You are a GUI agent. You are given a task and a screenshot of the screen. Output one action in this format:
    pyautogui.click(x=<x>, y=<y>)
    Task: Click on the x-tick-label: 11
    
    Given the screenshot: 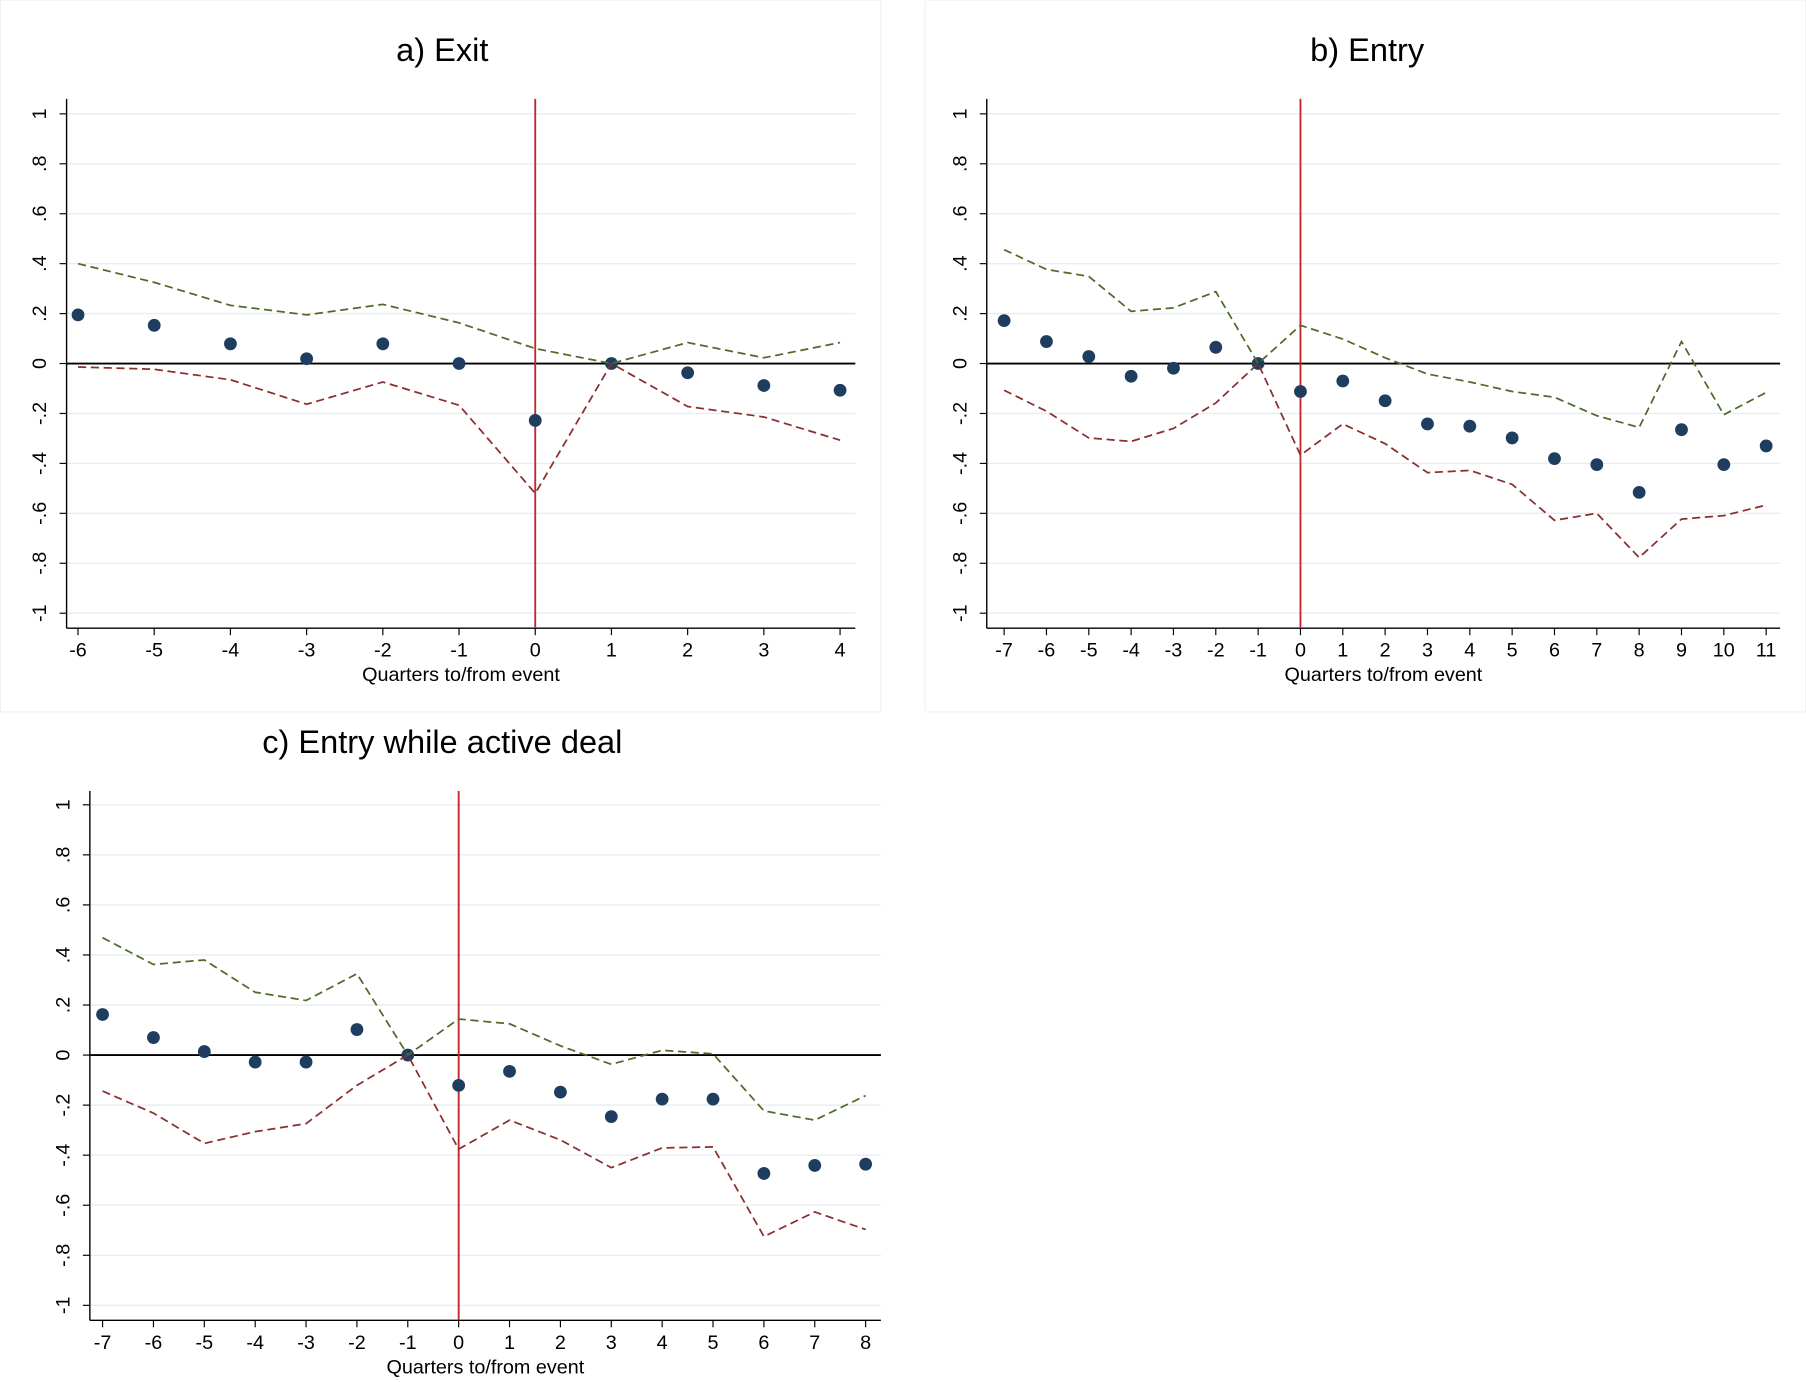 What is the action you would take?
    pyautogui.click(x=1766, y=651)
    